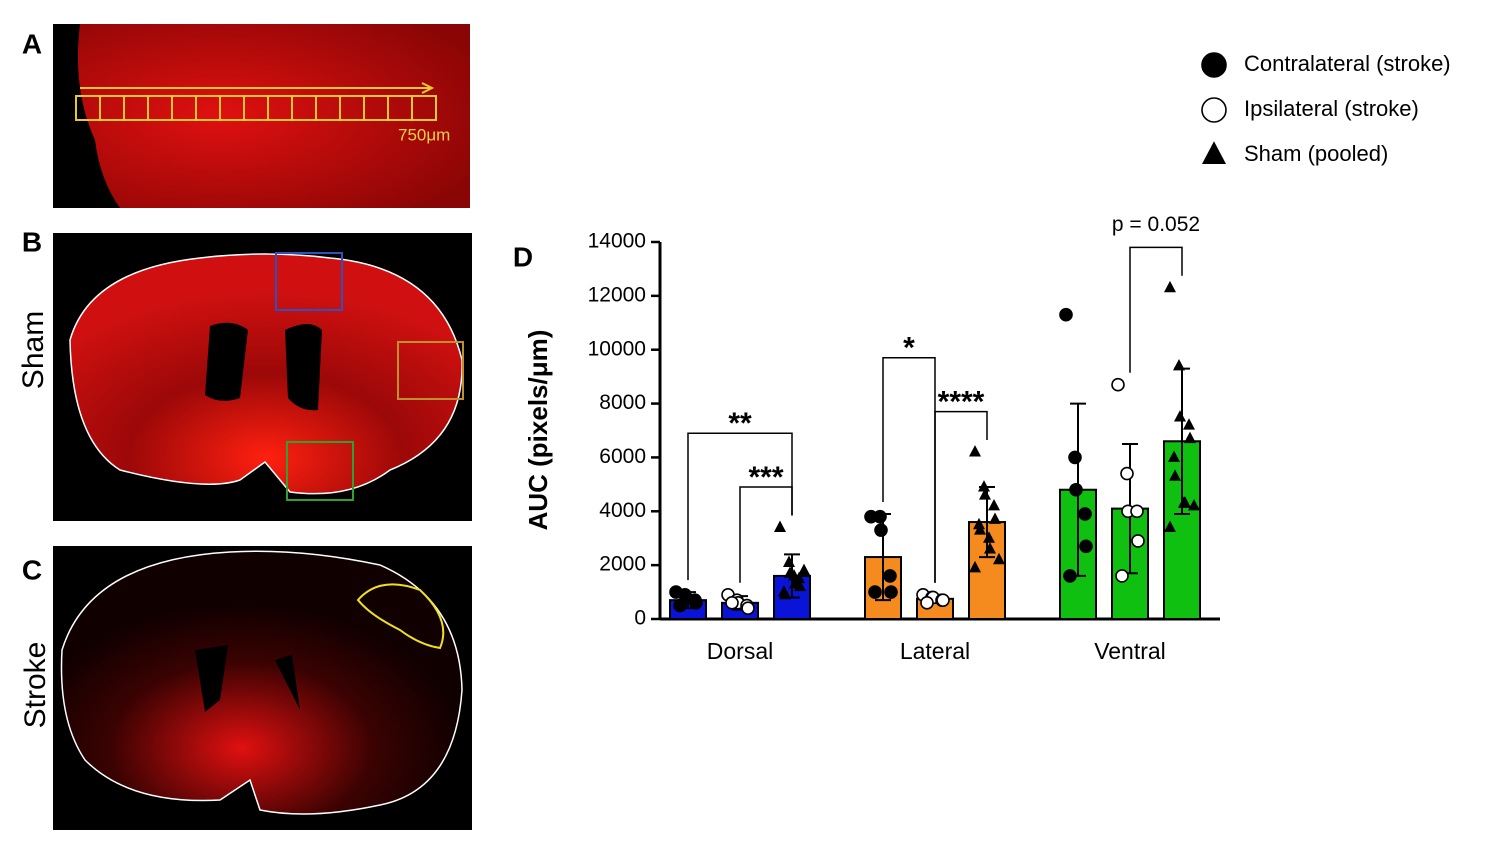 This screenshot has width=1488, height=852. I want to click on panel-c: C Stroke, so click(245, 688).